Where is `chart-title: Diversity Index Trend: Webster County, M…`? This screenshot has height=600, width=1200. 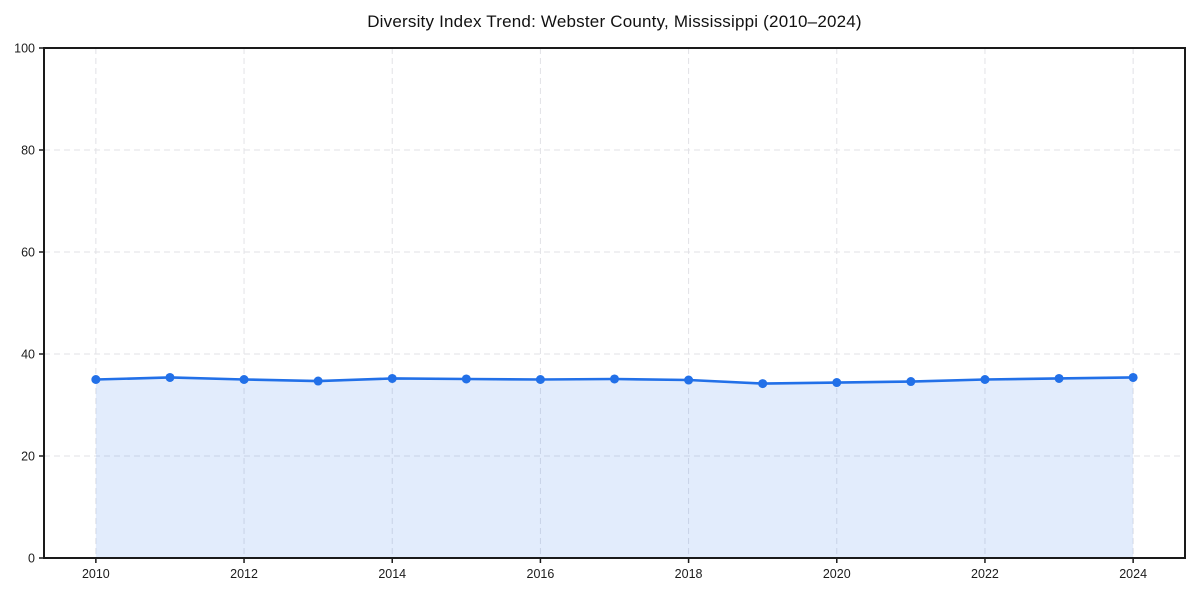 chart-title: Diversity Index Trend: Webster County, M… is located at coordinates (614, 21).